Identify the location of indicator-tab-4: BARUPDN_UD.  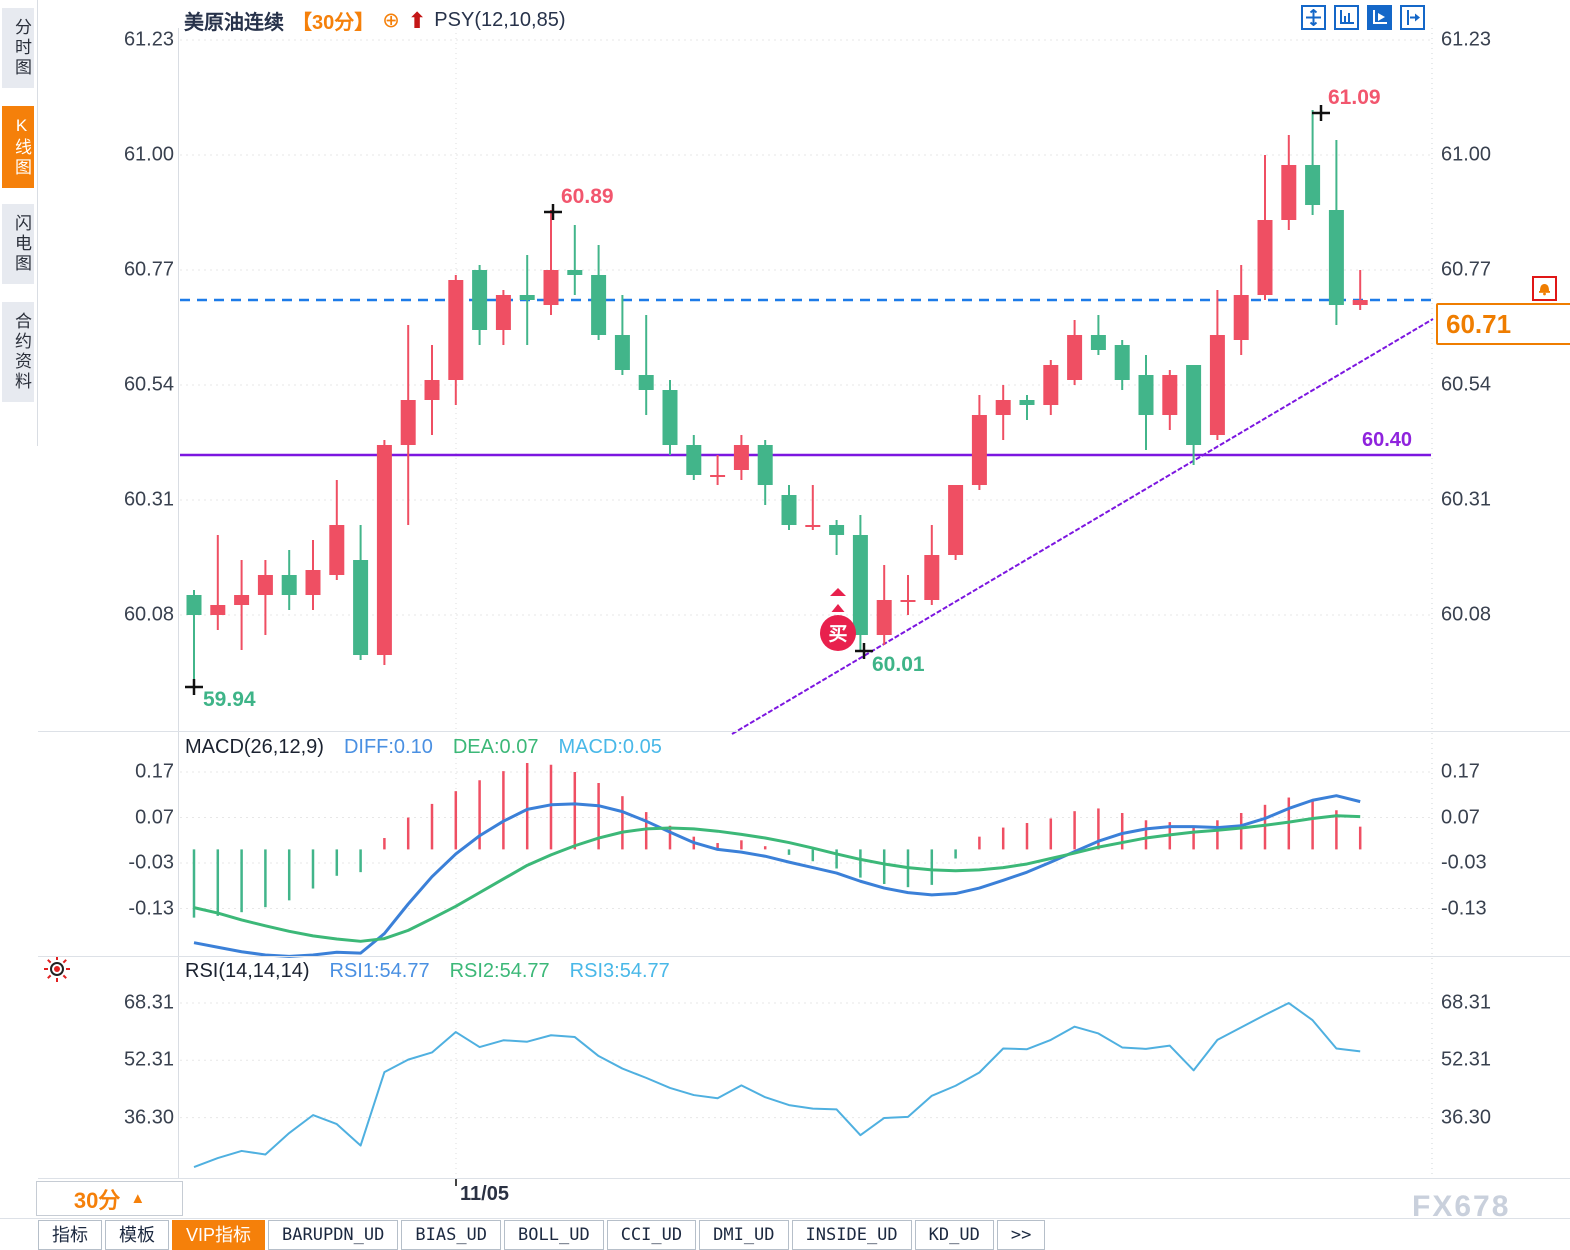
(333, 1235).